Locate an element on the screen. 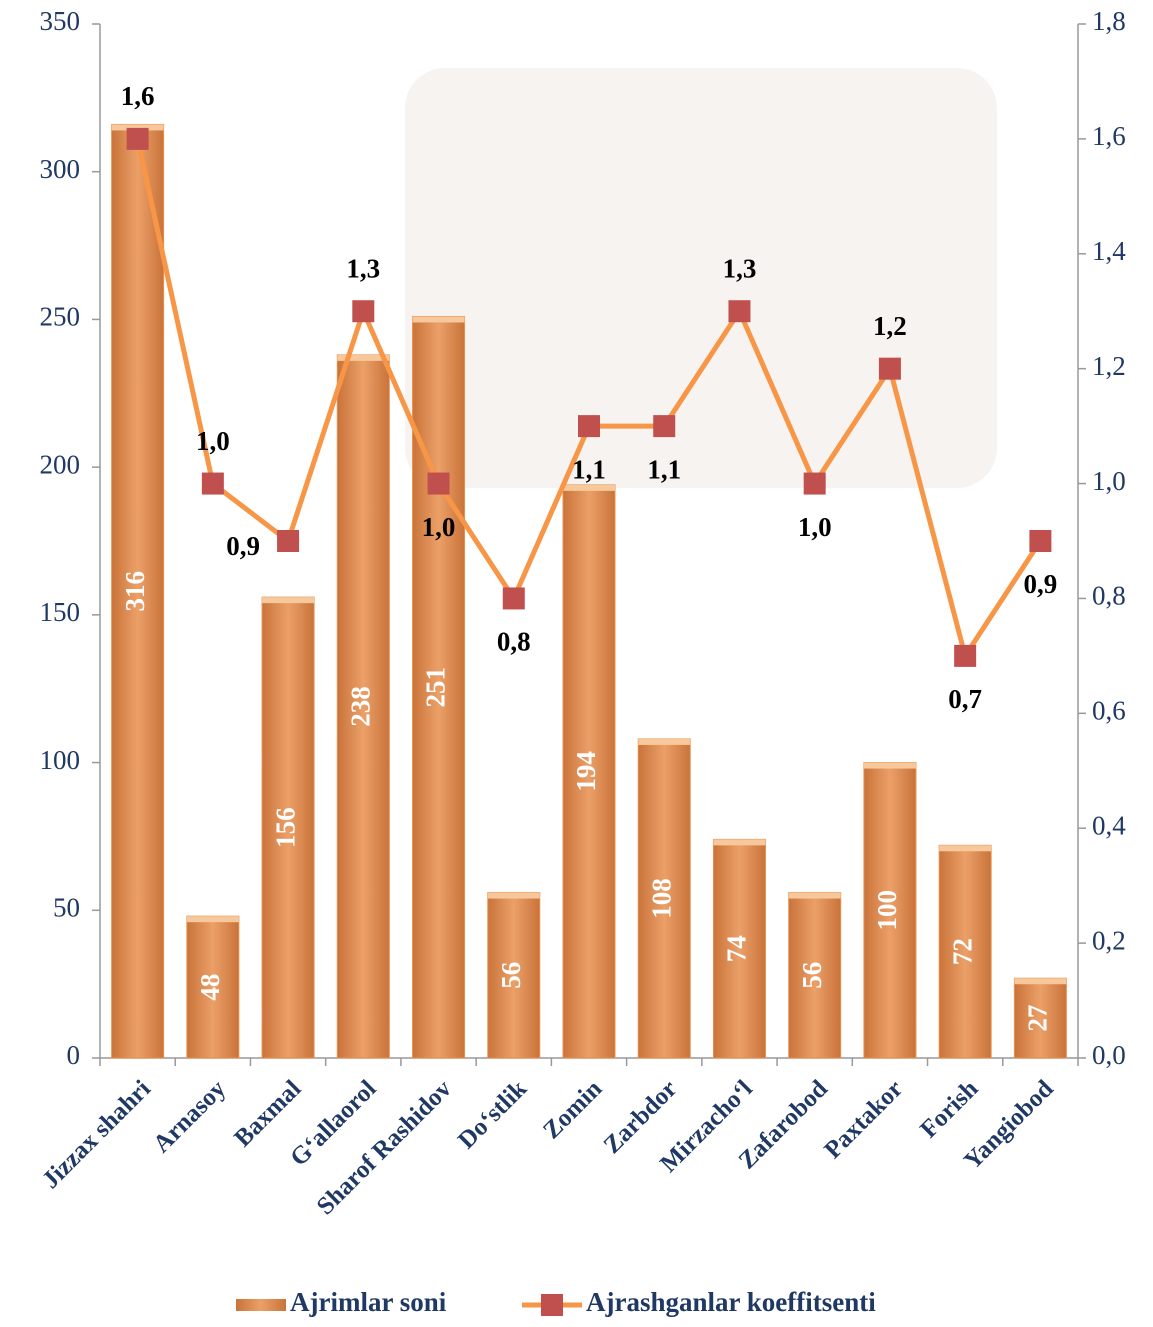 The height and width of the screenshot is (1327, 1153). y-tick-label: 300 is located at coordinates (60, 169).